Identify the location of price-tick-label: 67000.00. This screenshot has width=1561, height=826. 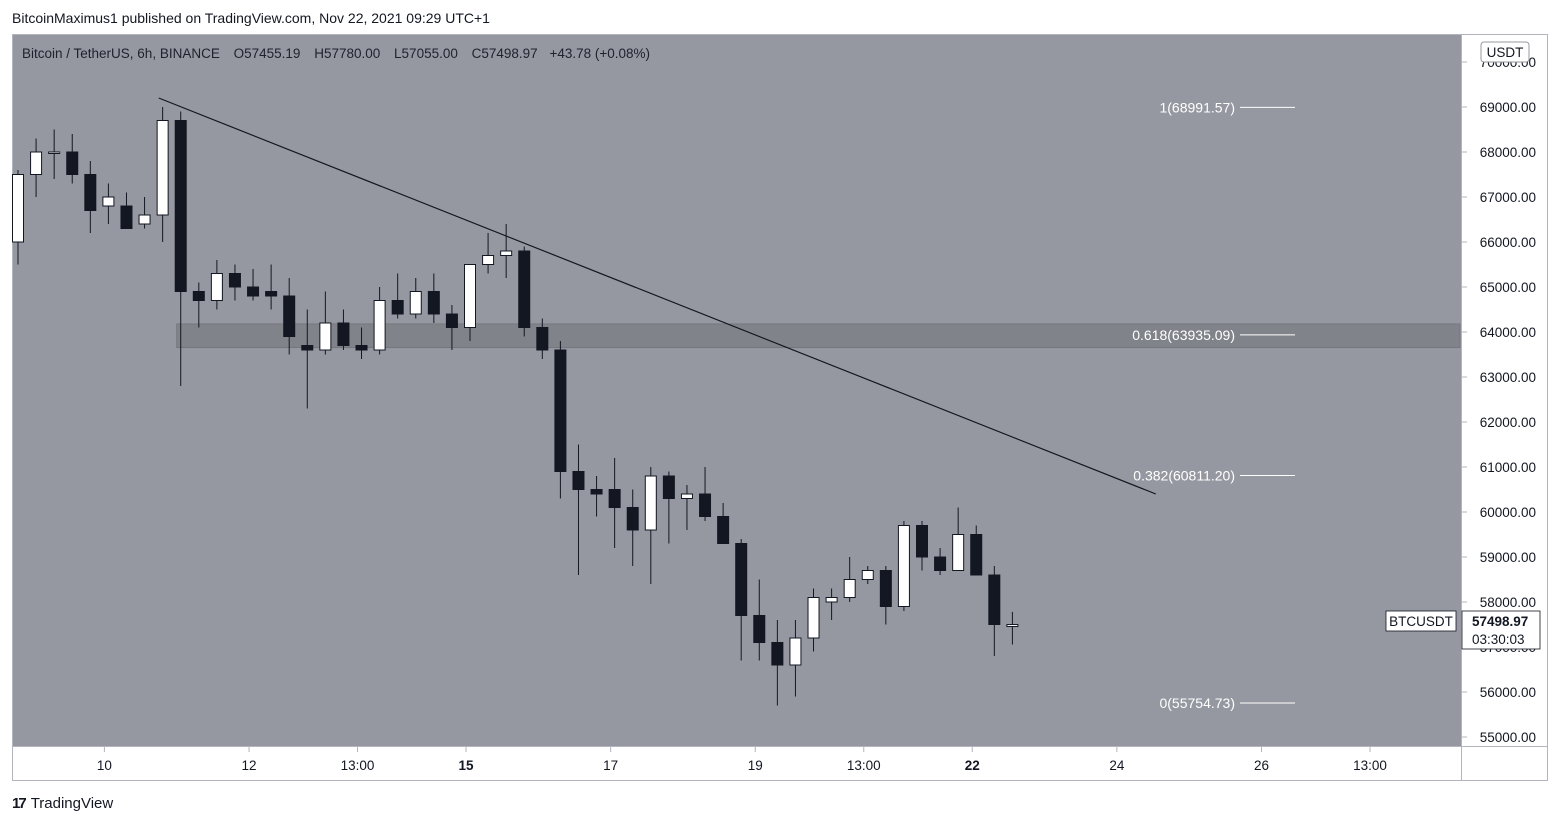
(1508, 197).